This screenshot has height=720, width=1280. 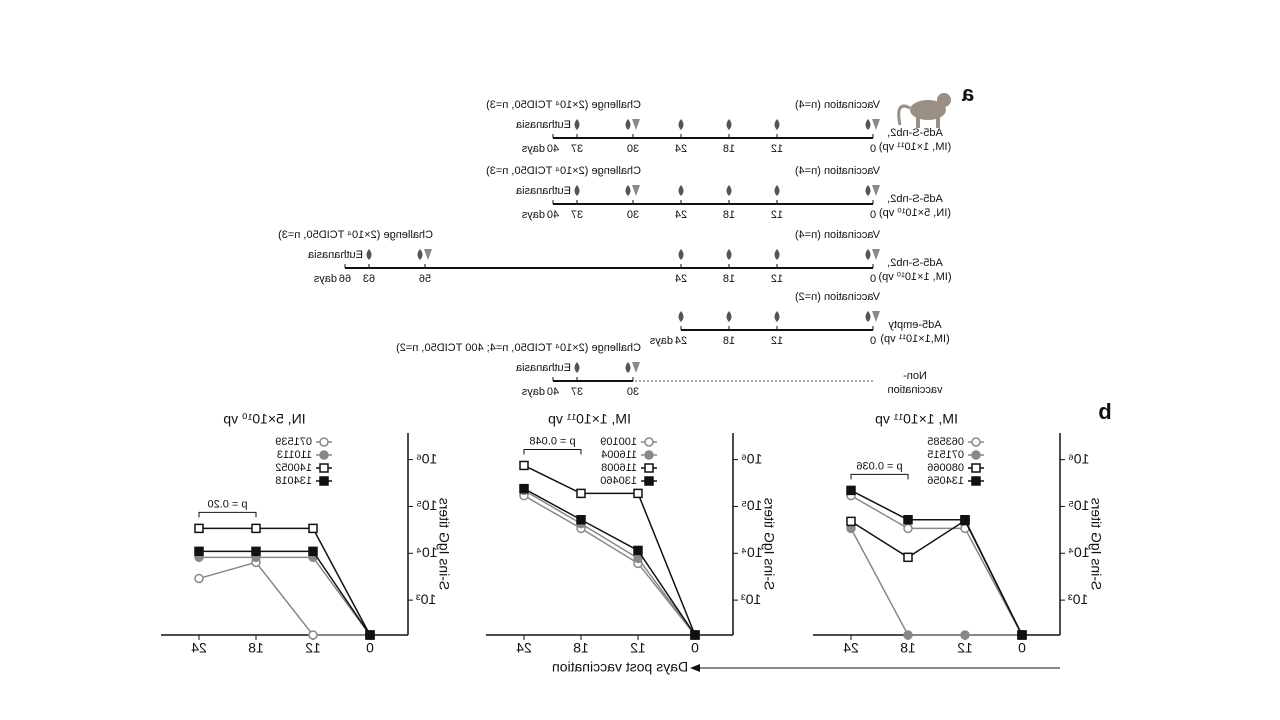 What do you see at coordinates (915, 147) in the screenshot?
I see `treatment-label: (IM, 1×10¹¹ vp)` at bounding box center [915, 147].